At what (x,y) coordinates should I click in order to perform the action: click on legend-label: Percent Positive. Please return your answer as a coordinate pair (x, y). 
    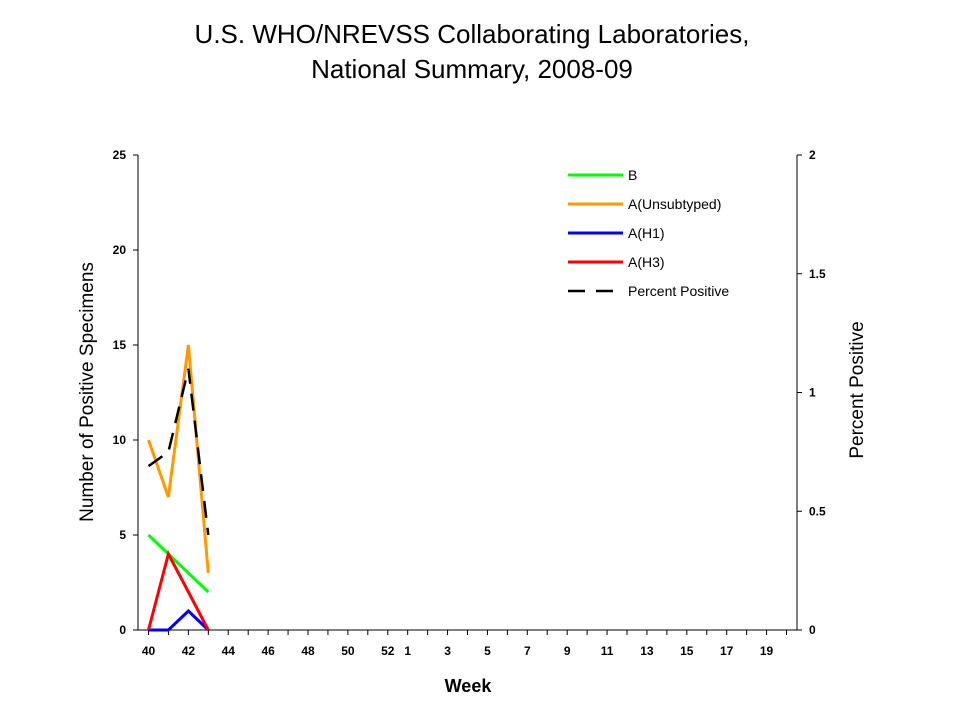
    Looking at the image, I should click on (678, 291).